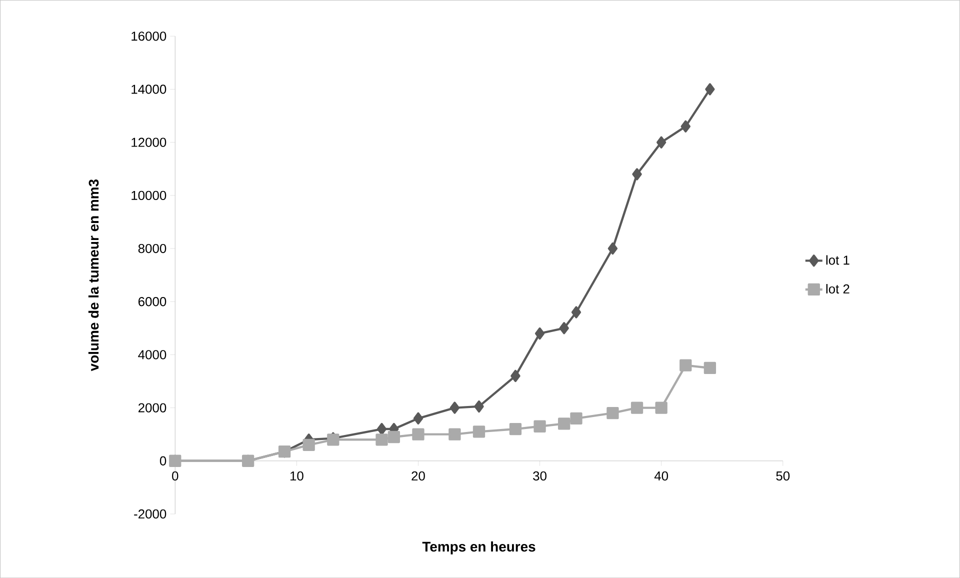 The height and width of the screenshot is (578, 960). Describe the element at coordinates (152, 301) in the screenshot. I see `y-tick-label: 6000` at that location.